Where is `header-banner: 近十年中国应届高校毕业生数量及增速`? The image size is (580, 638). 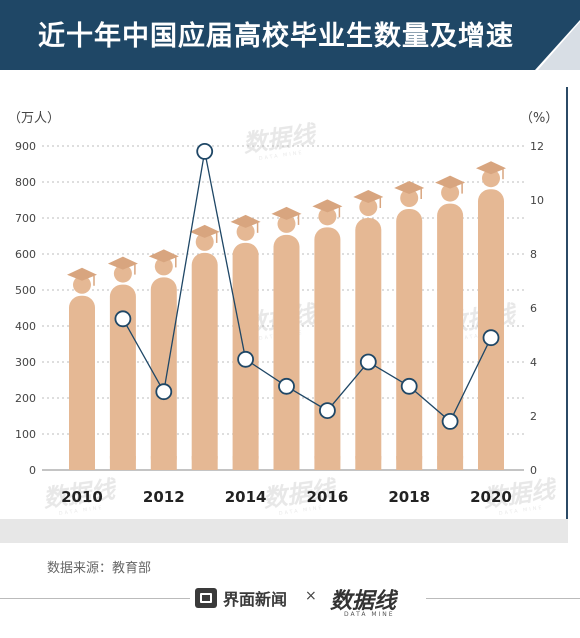
header-banner: 近十年中国应届高校毕业生数量及增速 is located at coordinates (290, 35).